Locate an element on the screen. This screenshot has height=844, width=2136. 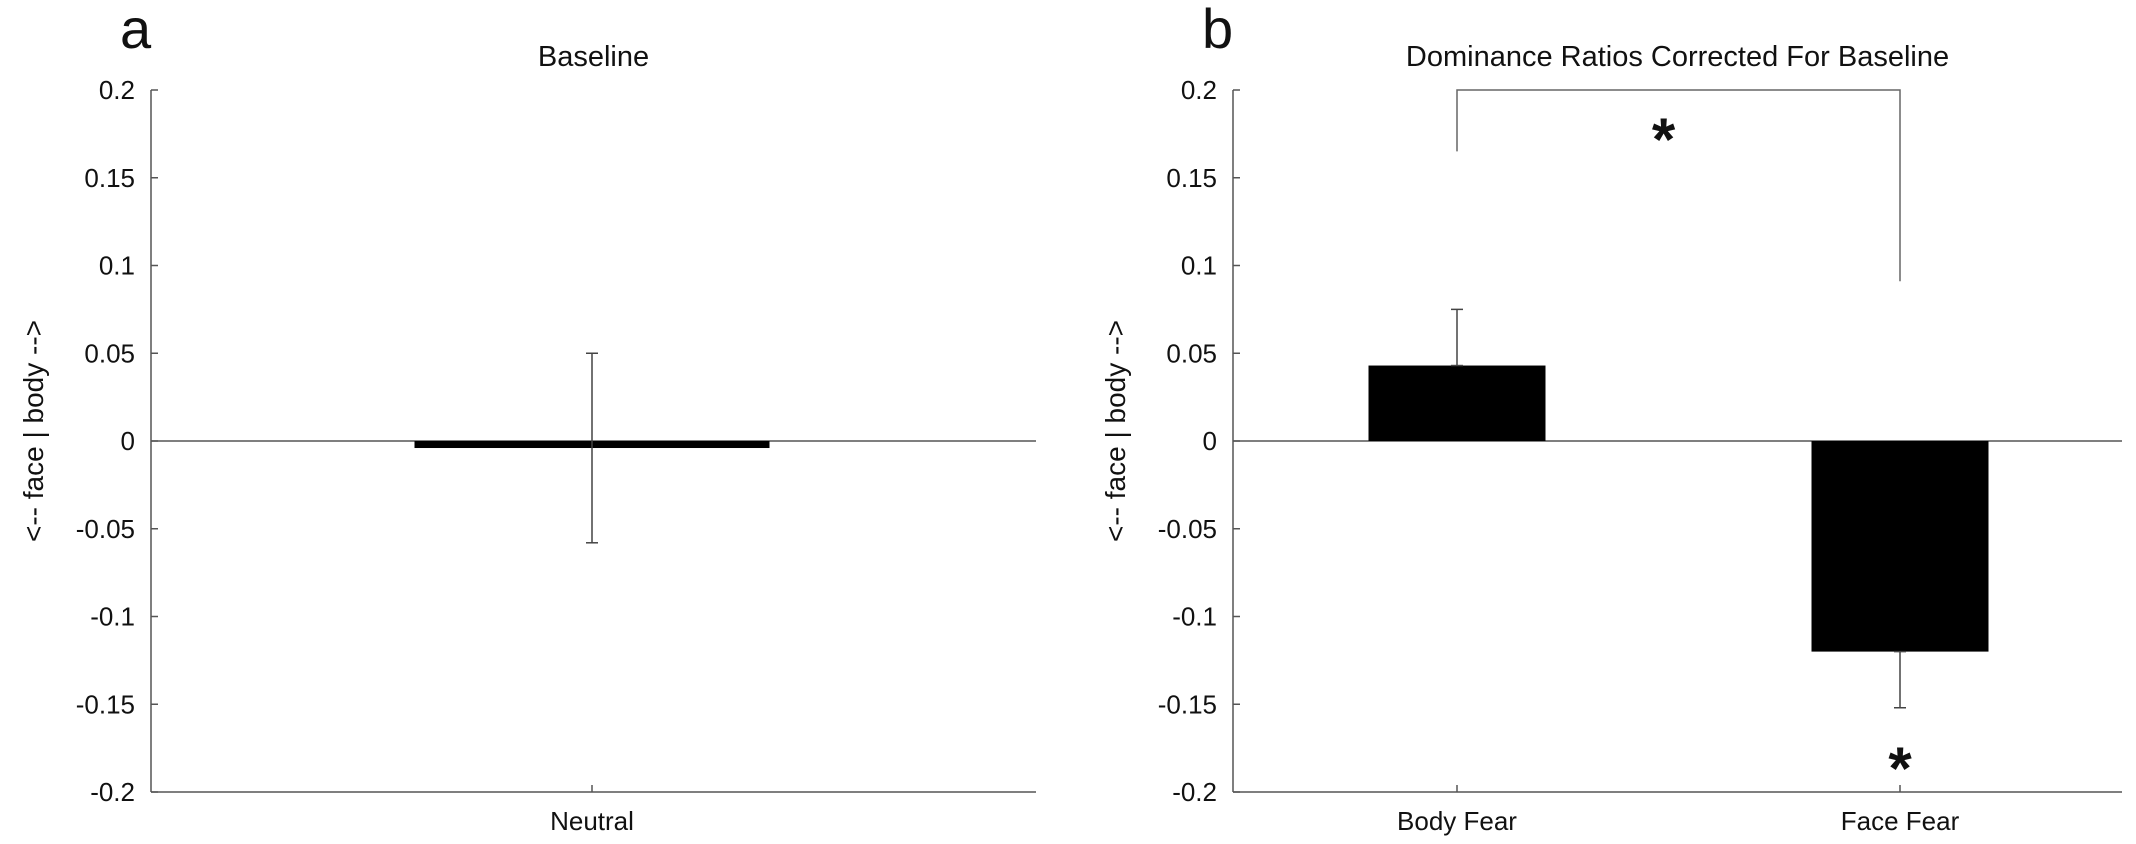
panel-b-x-tick-label: Face Fear is located at coordinates (1900, 821).